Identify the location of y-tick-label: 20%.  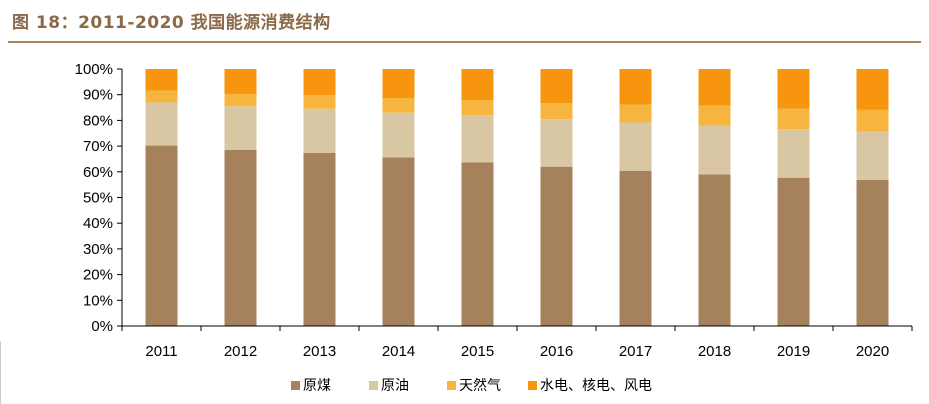
(98, 275).